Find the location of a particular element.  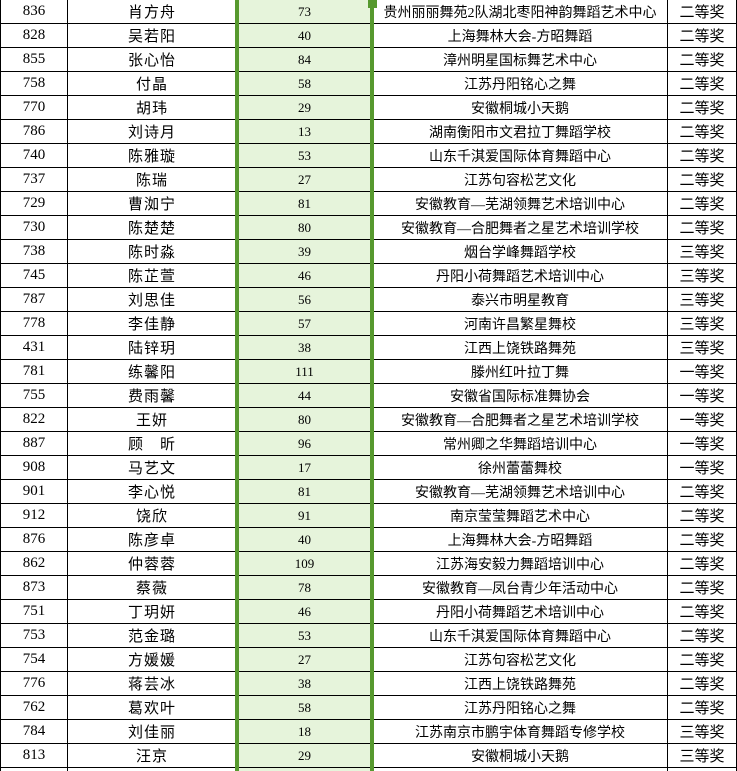

entry-number-cell: 754 is located at coordinates (34, 659).